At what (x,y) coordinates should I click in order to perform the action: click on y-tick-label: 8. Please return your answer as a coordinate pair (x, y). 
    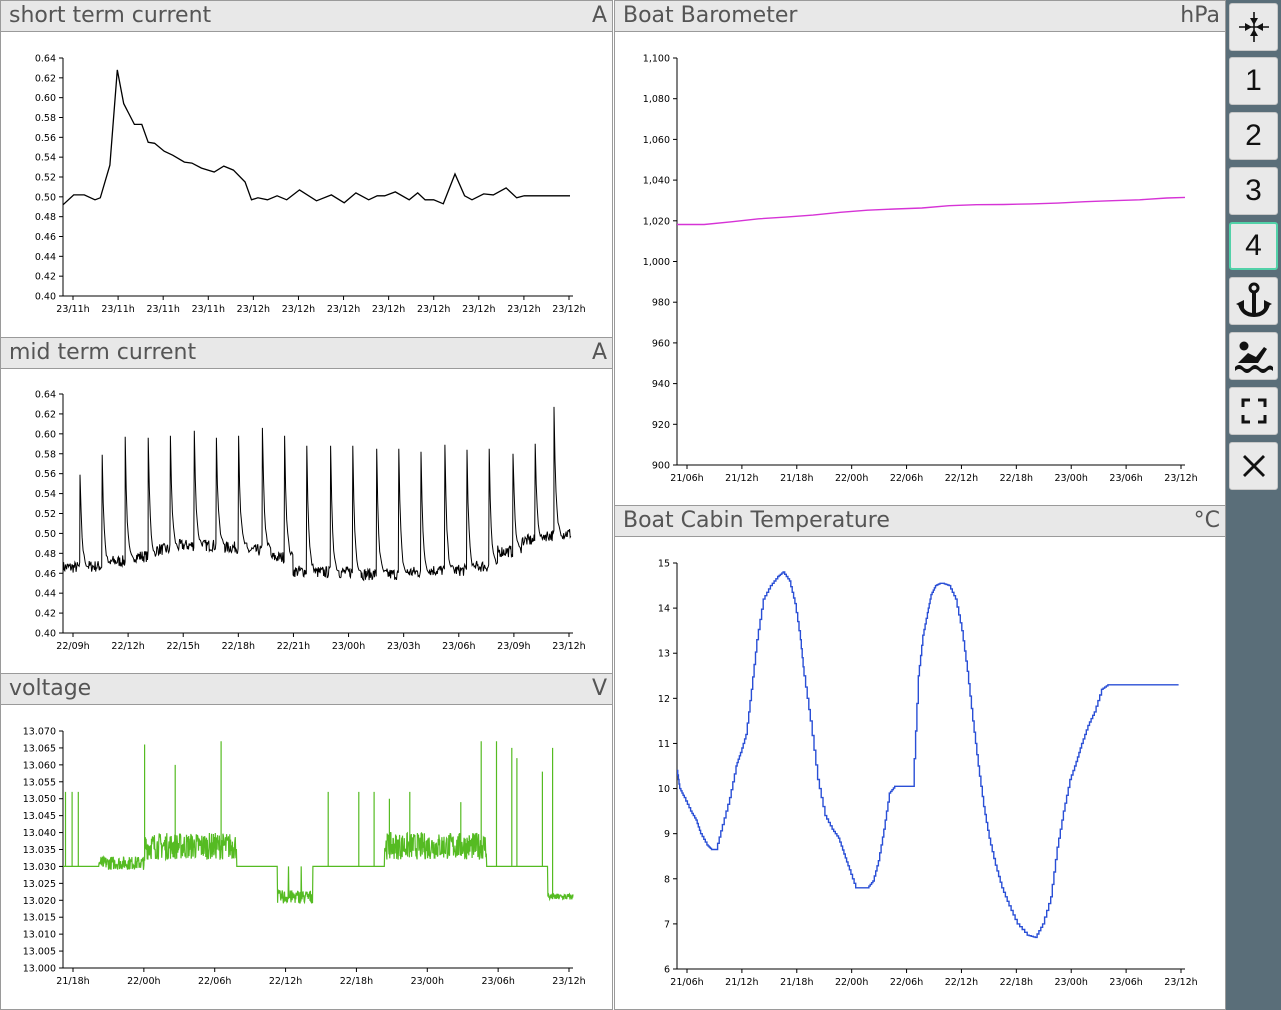
    Looking at the image, I should click on (667, 879).